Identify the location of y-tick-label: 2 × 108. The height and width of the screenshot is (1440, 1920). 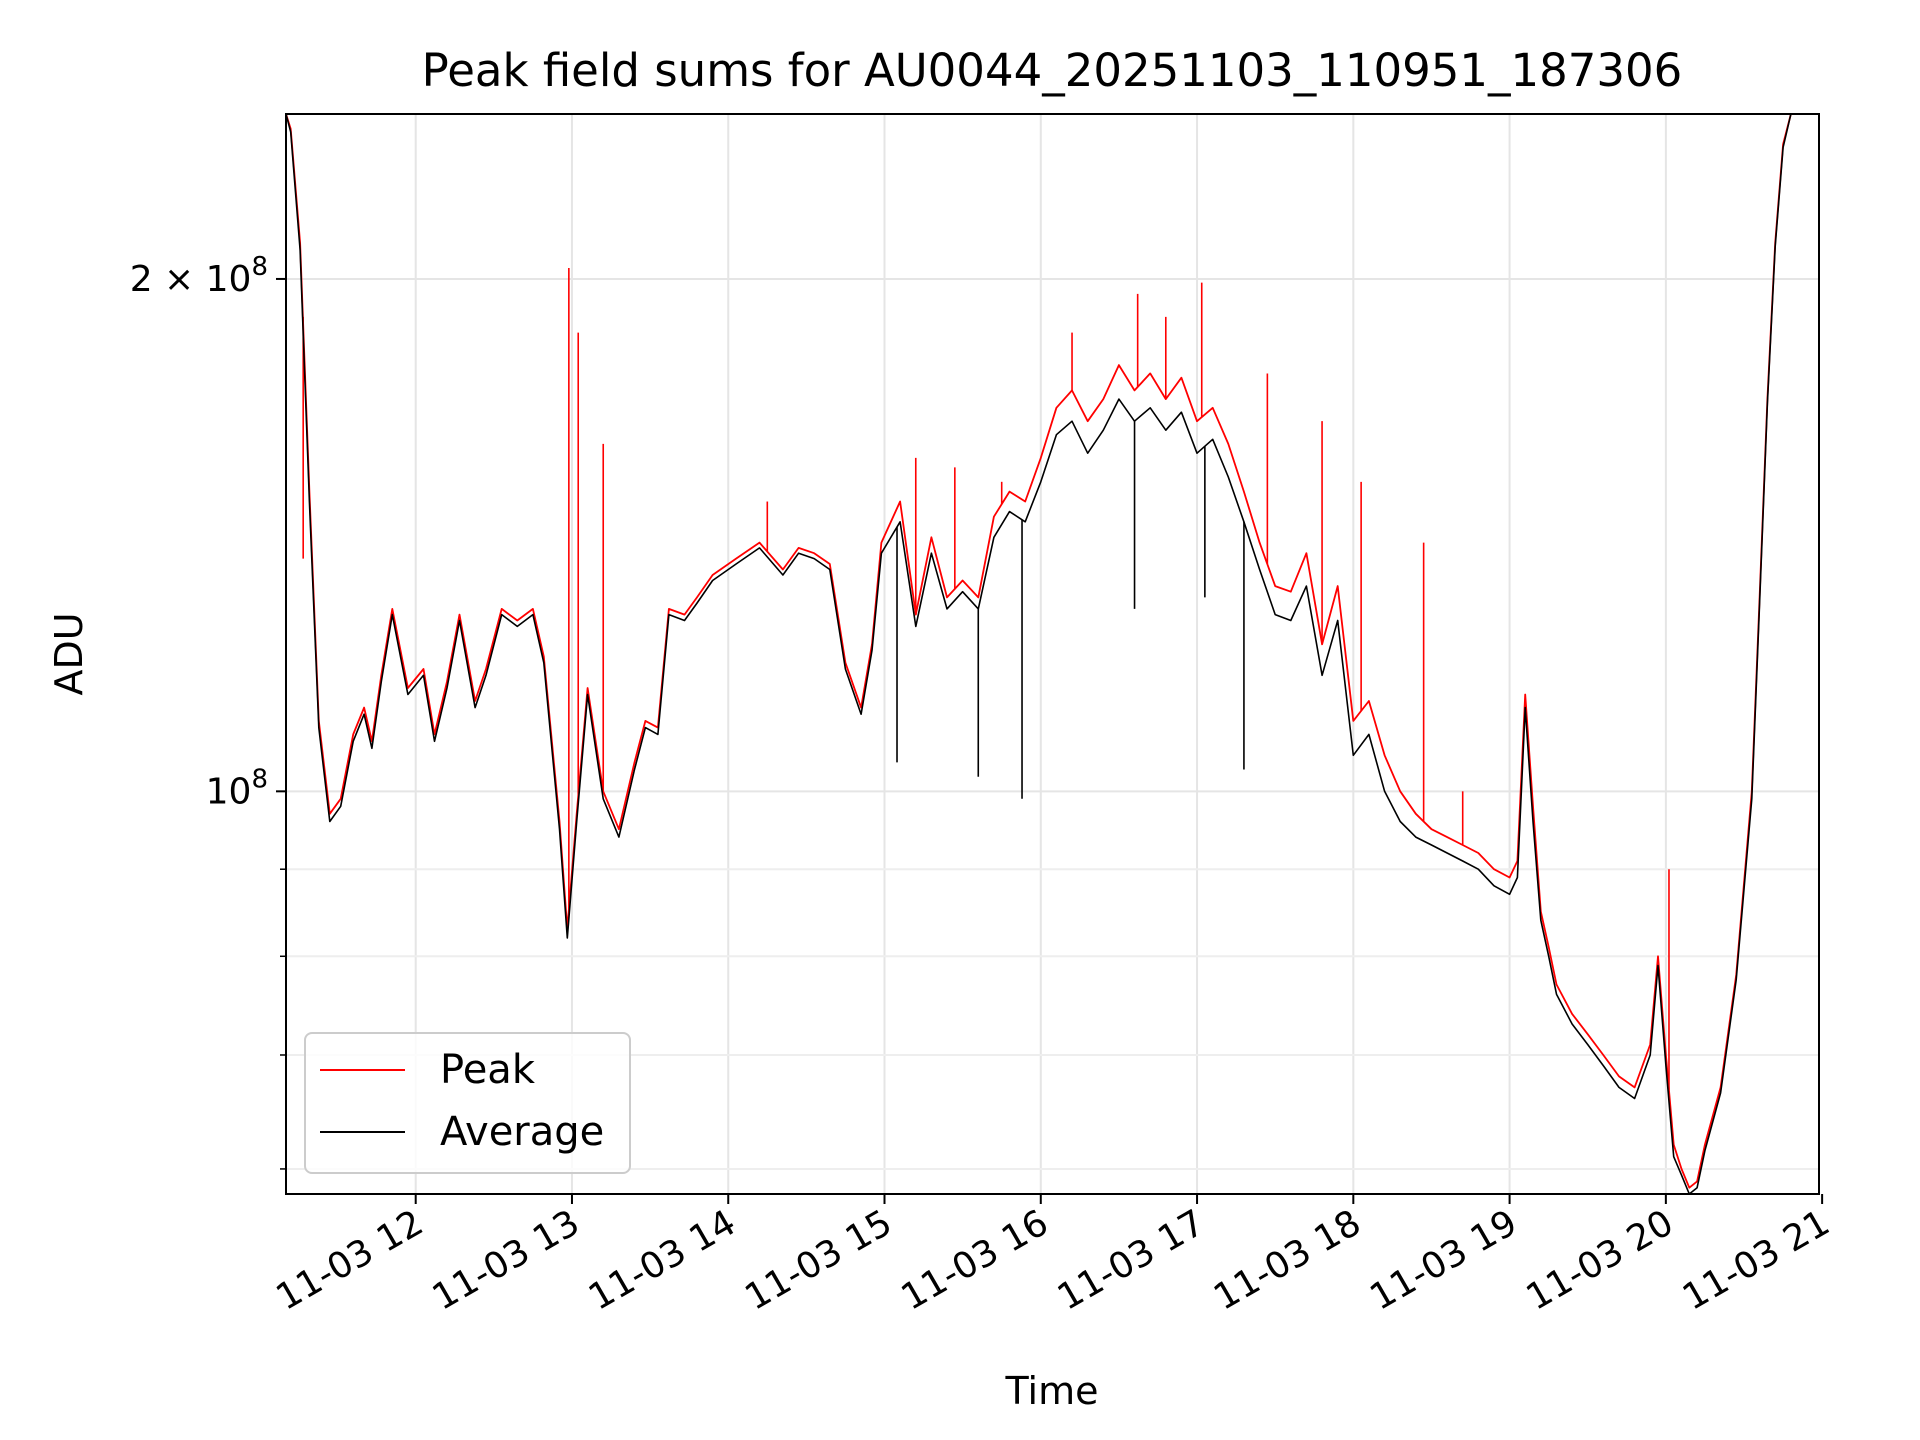
(199, 276).